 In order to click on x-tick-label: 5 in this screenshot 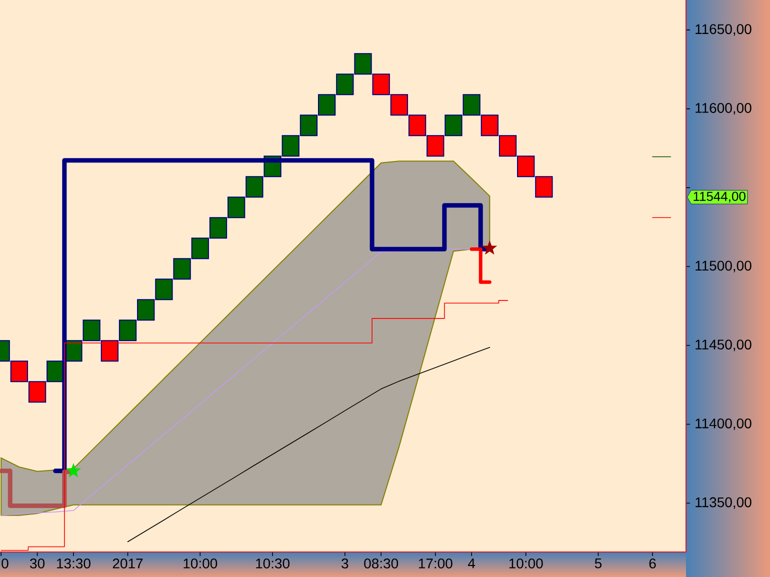, I will do `click(598, 563)`.